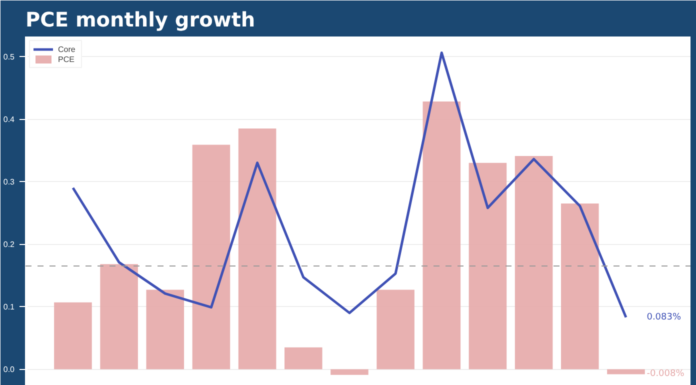 The width and height of the screenshot is (696, 385). Describe the element at coordinates (9, 369) in the screenshot. I see `y-tick-label: 0.0` at that location.